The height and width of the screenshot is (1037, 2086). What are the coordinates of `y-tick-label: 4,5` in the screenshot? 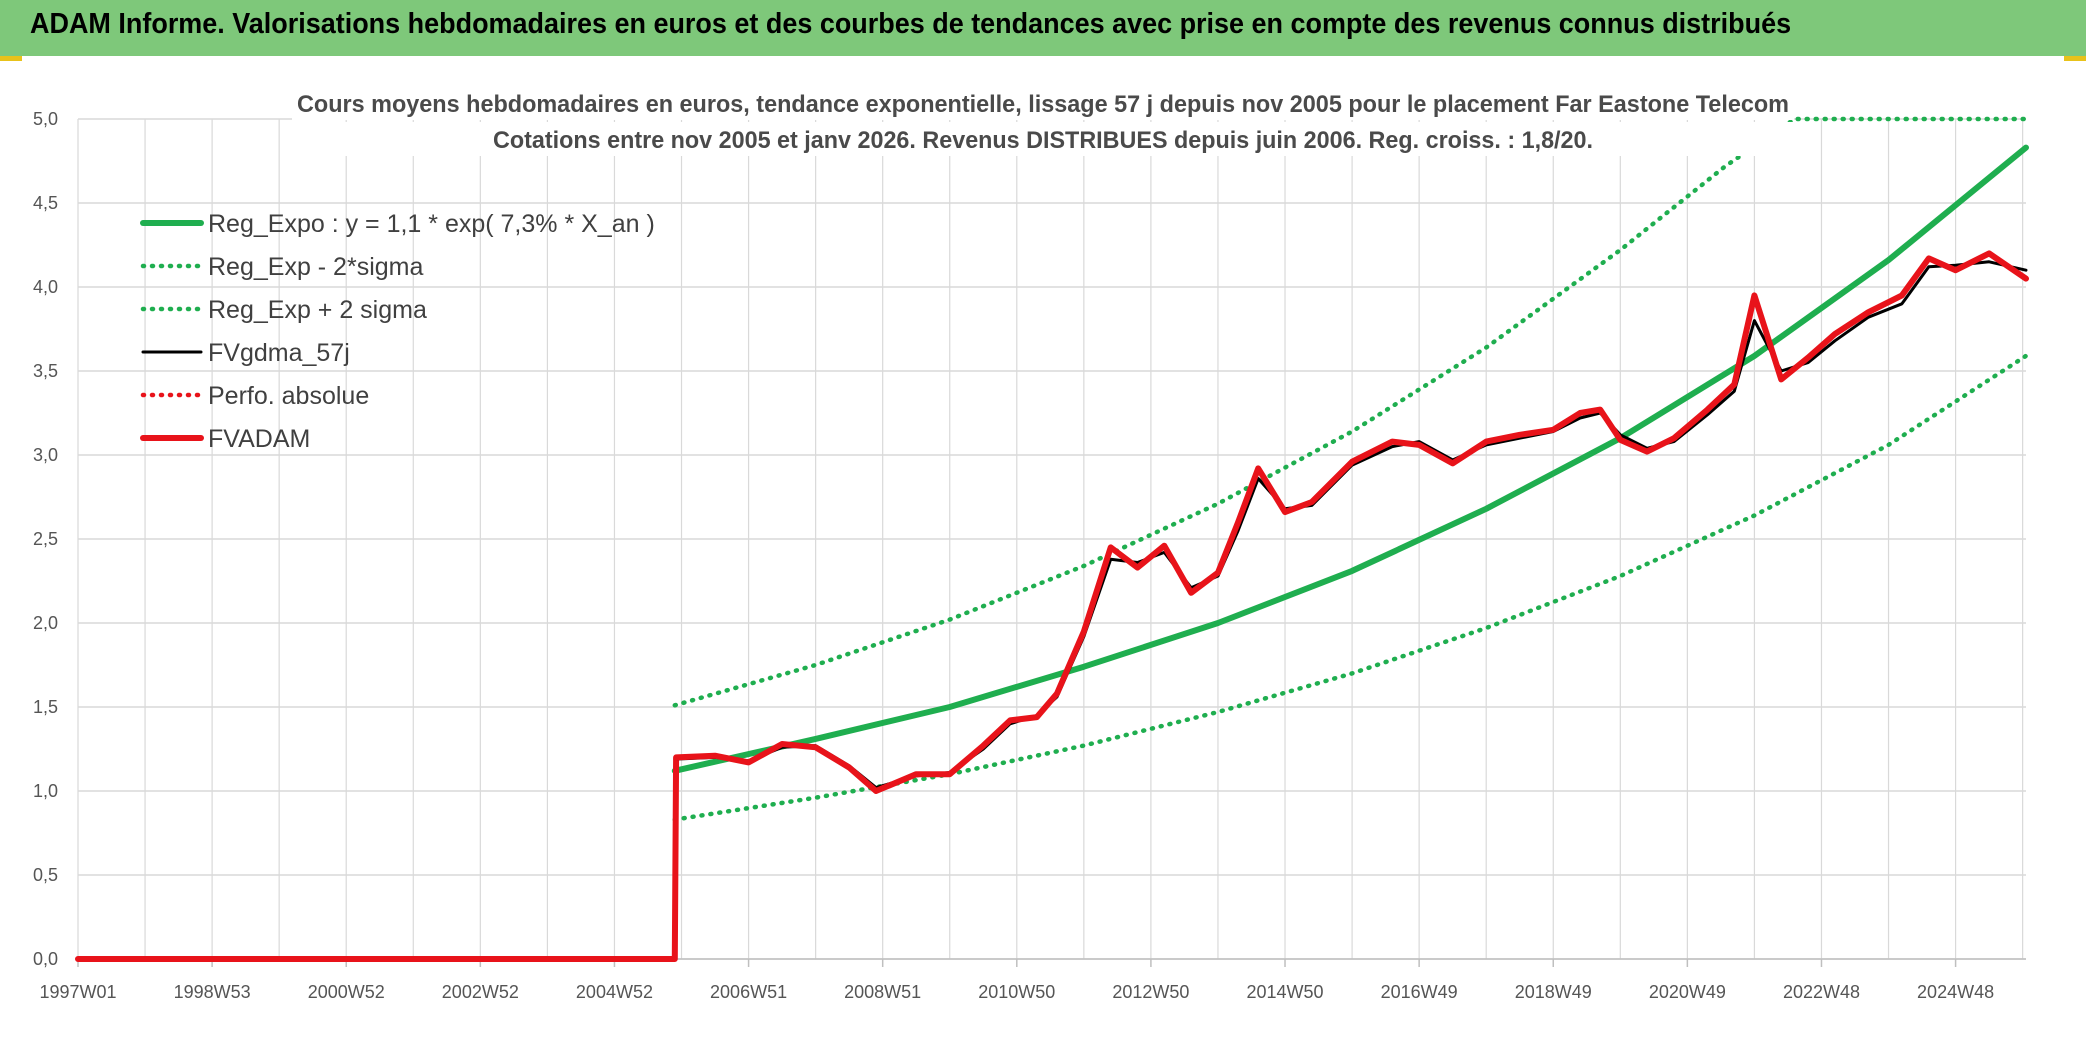 It's located at (45, 203).